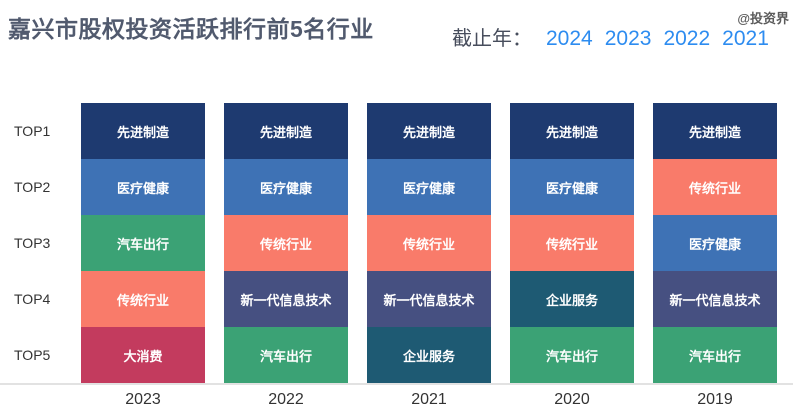  I want to click on x-axis-label: 2022, so click(286, 399).